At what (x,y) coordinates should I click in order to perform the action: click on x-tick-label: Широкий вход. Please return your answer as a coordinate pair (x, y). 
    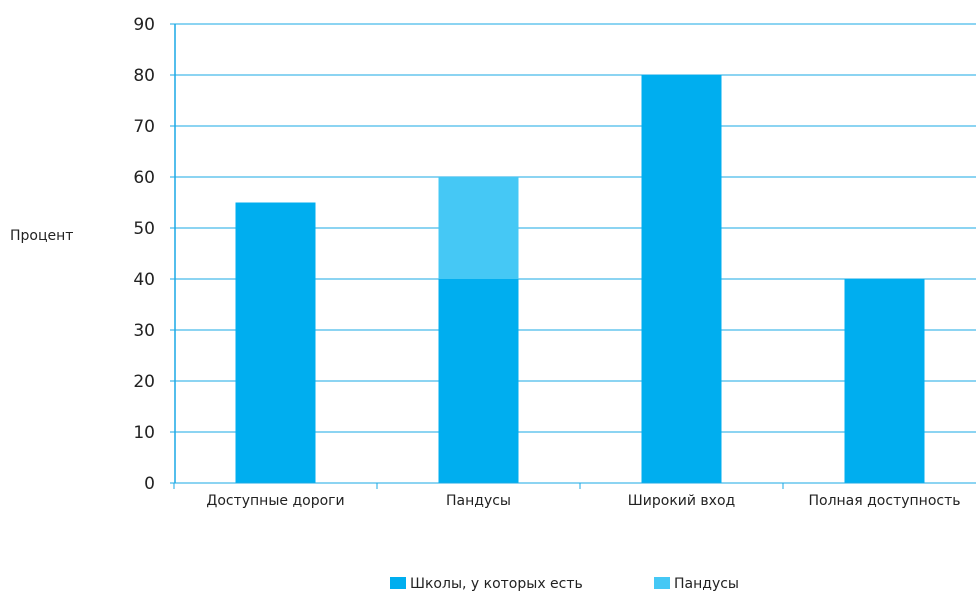
    Looking at the image, I should click on (681, 501).